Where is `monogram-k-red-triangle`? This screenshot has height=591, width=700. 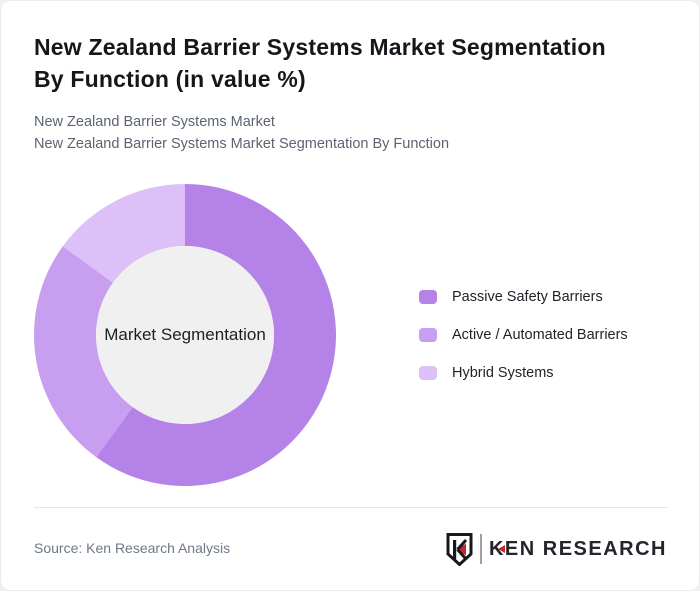 monogram-k-red-triangle is located at coordinates (461, 549).